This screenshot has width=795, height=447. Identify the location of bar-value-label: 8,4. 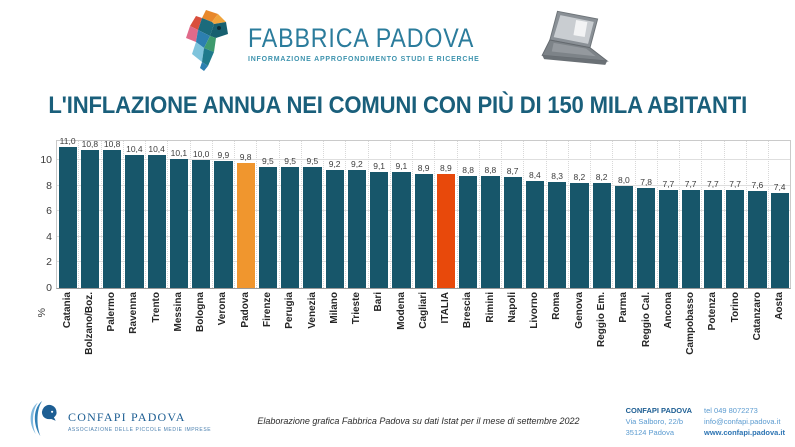
(534, 174).